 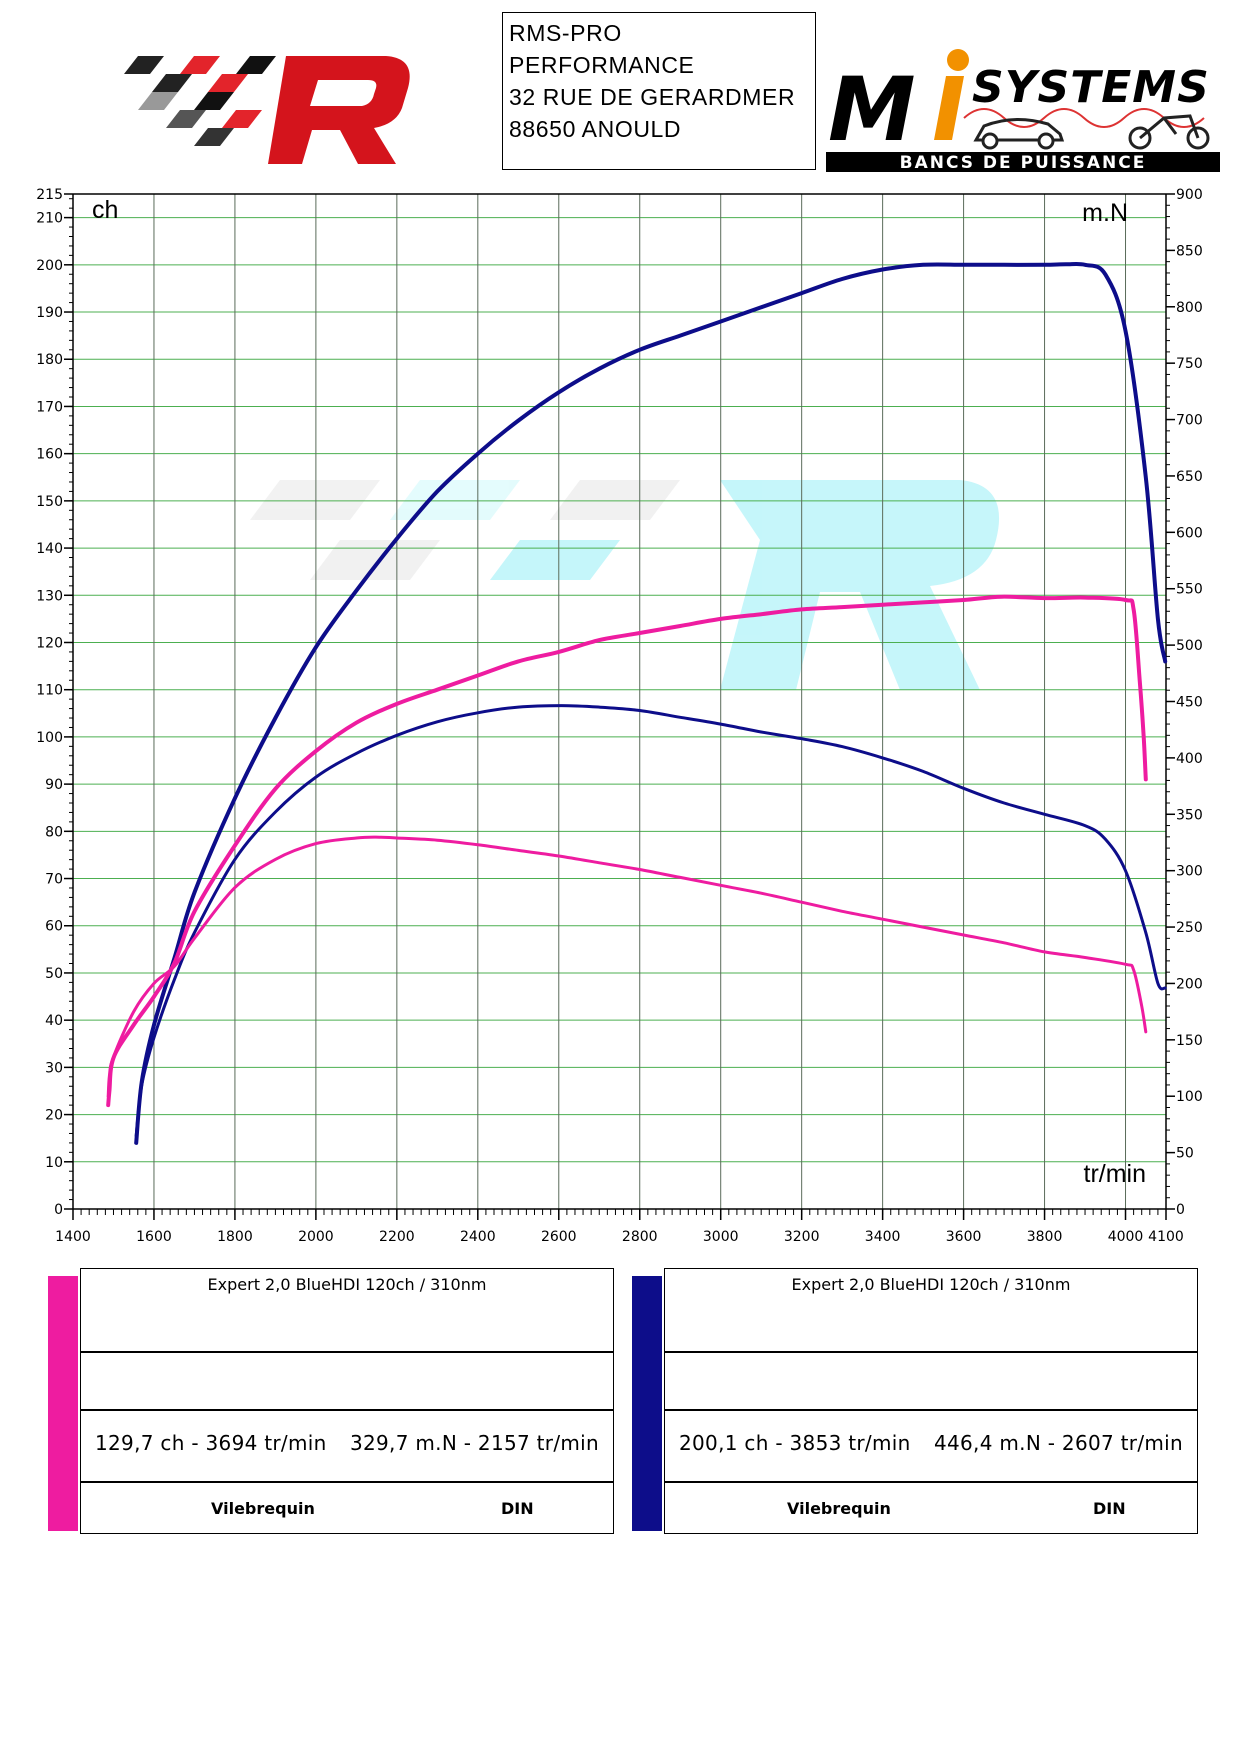 What do you see at coordinates (625, 585) in the screenshot?
I see `watermark-logo` at bounding box center [625, 585].